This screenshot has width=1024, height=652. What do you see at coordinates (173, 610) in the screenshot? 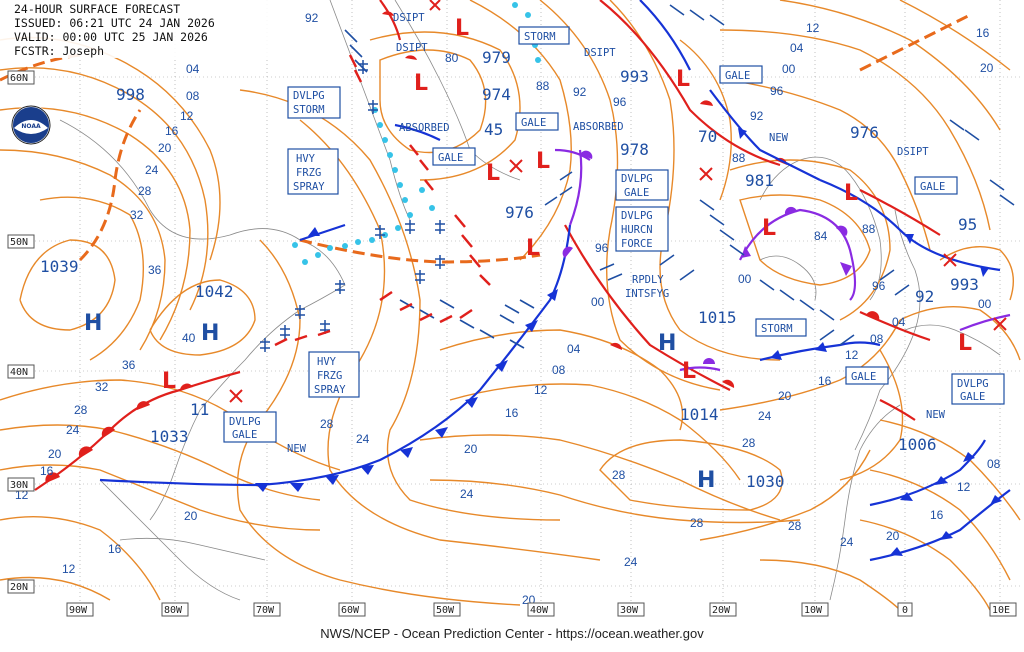
I see `lon-label: 80W` at bounding box center [173, 610].